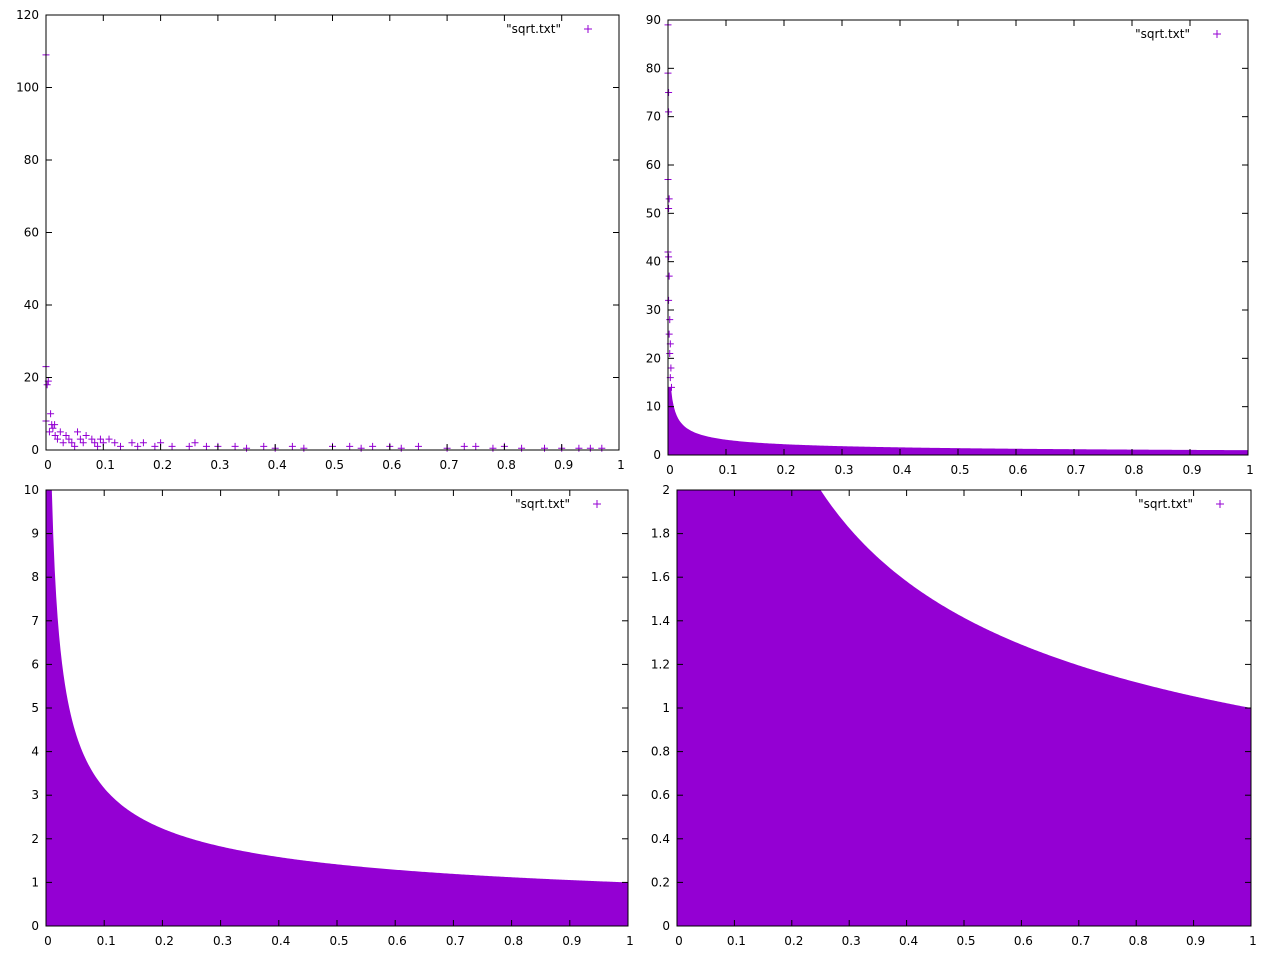  What do you see at coordinates (660, 664) in the screenshot?
I see `y-tick-label: 1.2` at bounding box center [660, 664].